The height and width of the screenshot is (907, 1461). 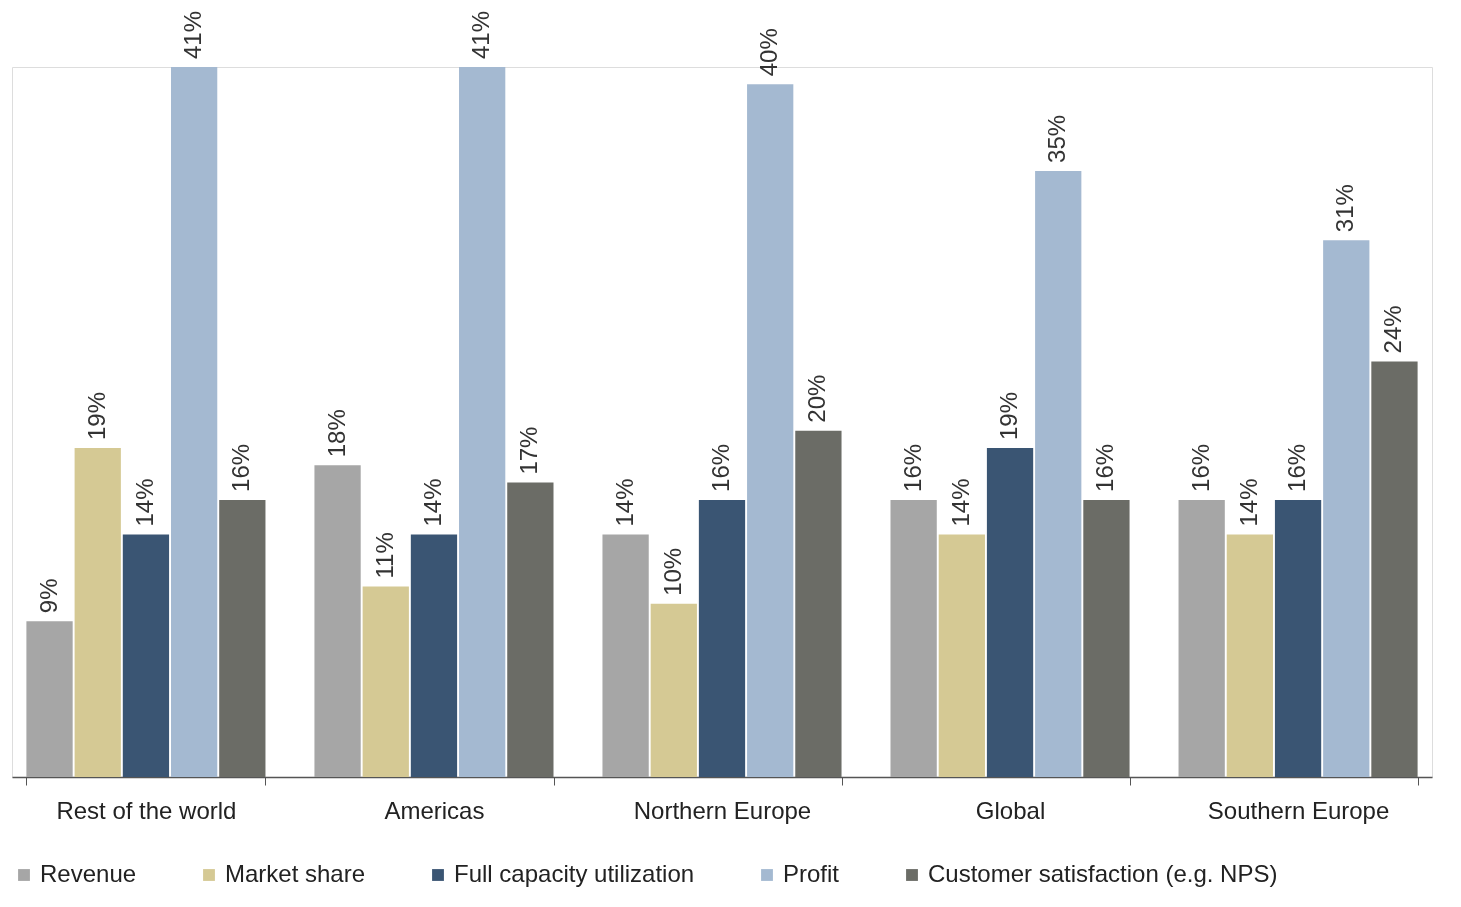 I want to click on data-label: 20%, so click(x=817, y=398).